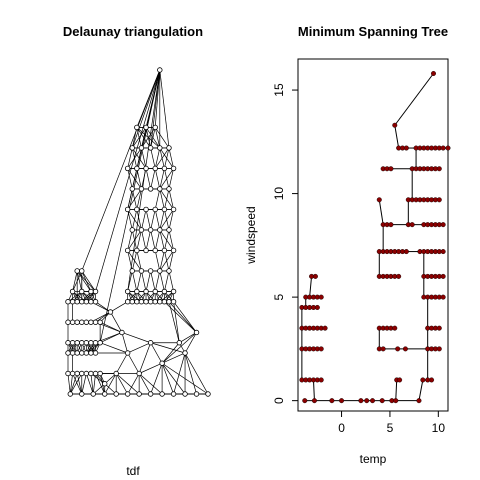  What do you see at coordinates (133, 31) in the screenshot?
I see `delaunay-title: Delaunay triangulation` at bounding box center [133, 31].